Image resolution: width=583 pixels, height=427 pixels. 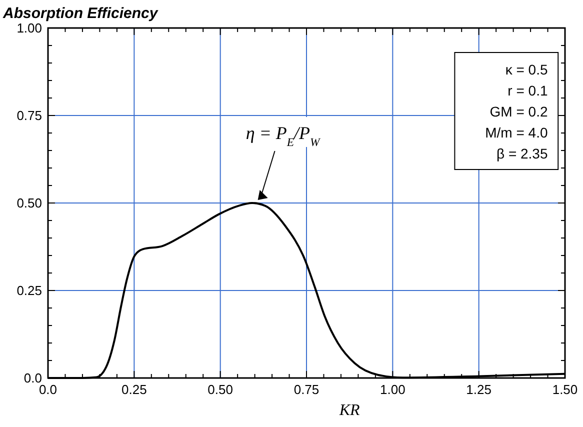 I want to click on x-tick-label: 0.50, so click(x=220, y=389).